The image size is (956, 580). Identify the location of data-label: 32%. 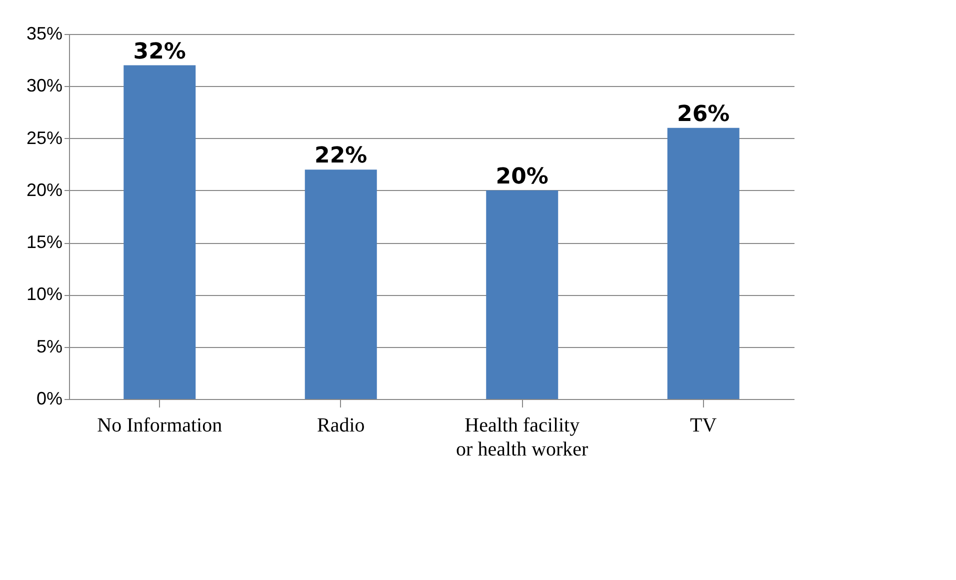
(159, 51).